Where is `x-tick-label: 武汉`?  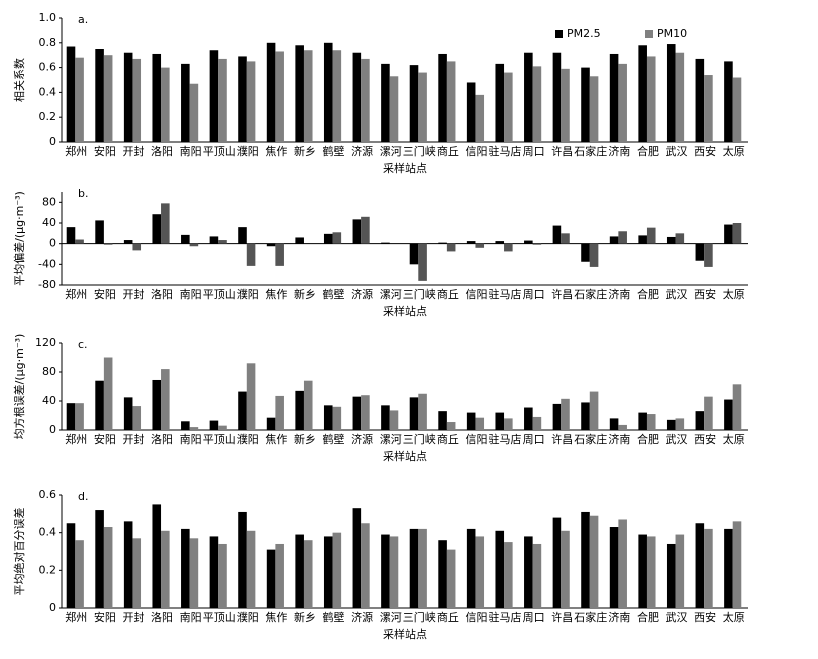
x-tick-label: 武汉 is located at coordinates (677, 617).